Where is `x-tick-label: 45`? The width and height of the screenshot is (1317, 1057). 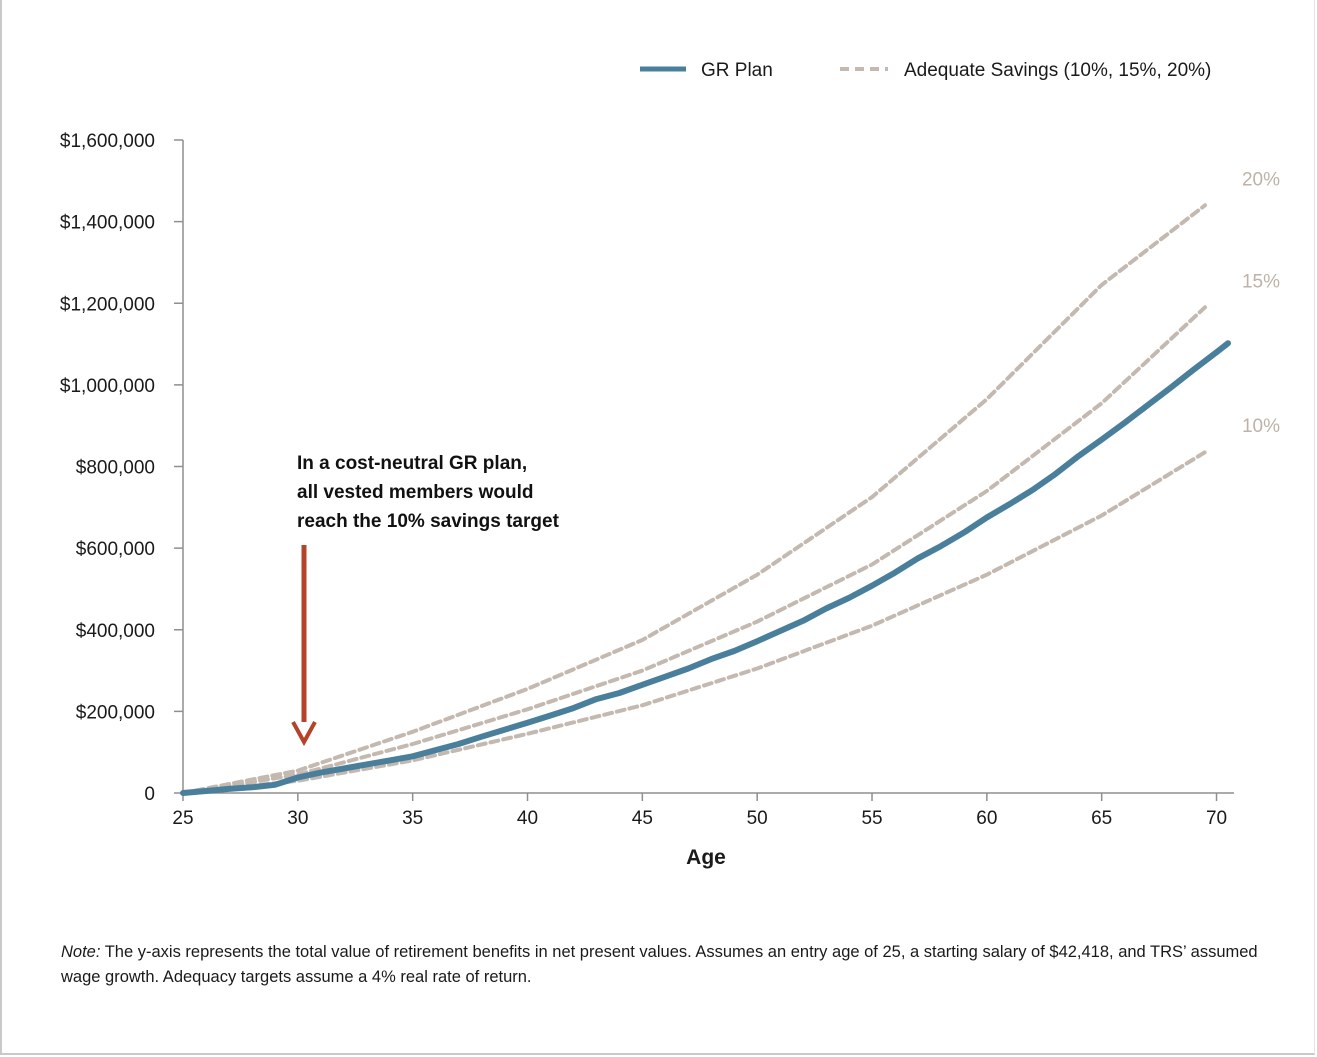 x-tick-label: 45 is located at coordinates (642, 818).